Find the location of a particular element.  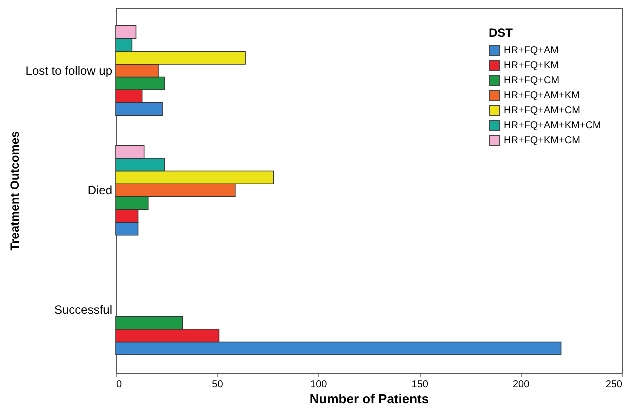

x-tick-label: 50 is located at coordinates (218, 385).